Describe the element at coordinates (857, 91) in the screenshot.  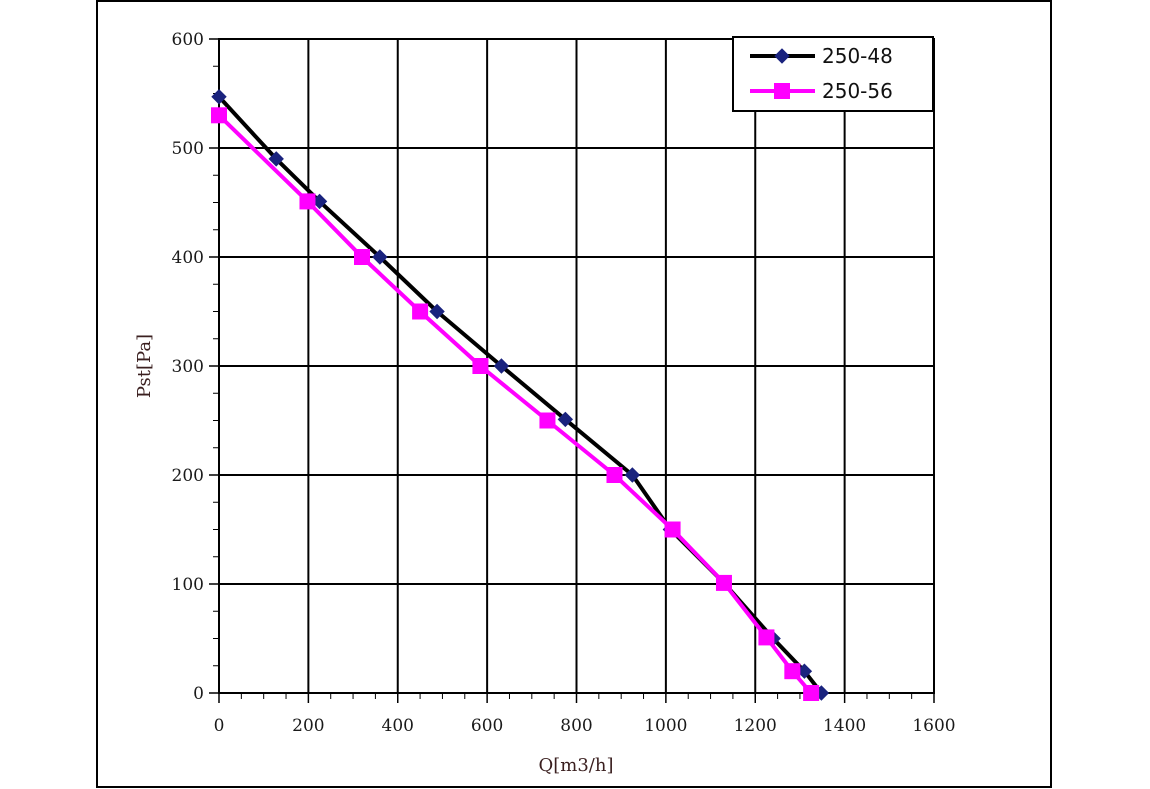
I see `legend-label-250-56: 250-56` at that location.